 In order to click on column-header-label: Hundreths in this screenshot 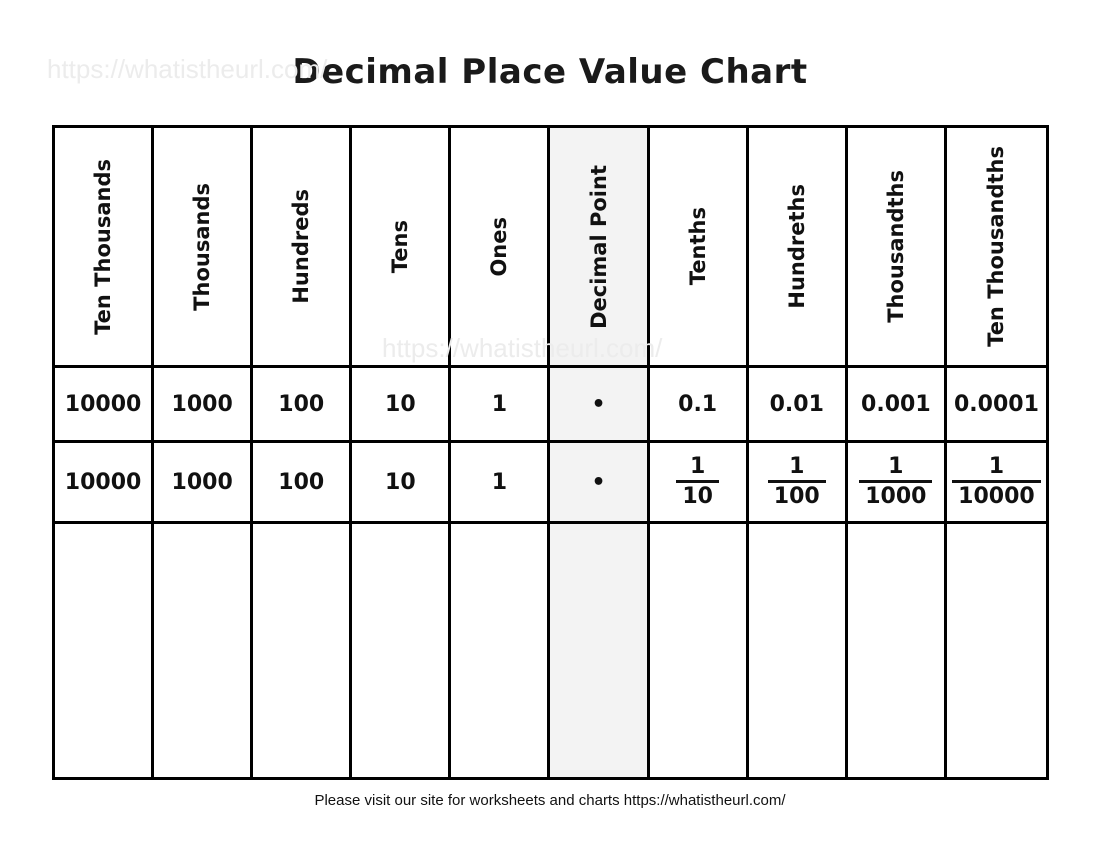, I will do `click(796, 246)`.